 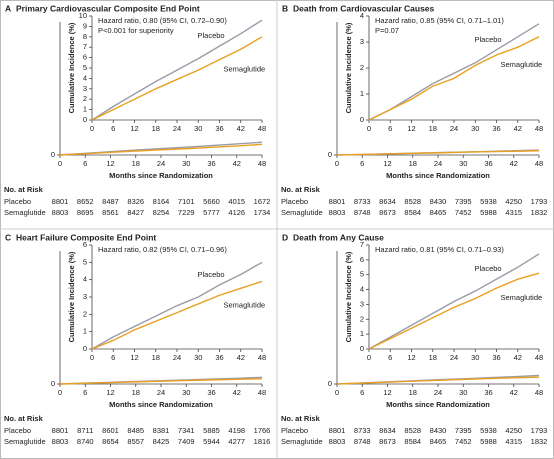 What do you see at coordinates (85, 441) in the screenshot?
I see `risk-count: 8740` at bounding box center [85, 441].